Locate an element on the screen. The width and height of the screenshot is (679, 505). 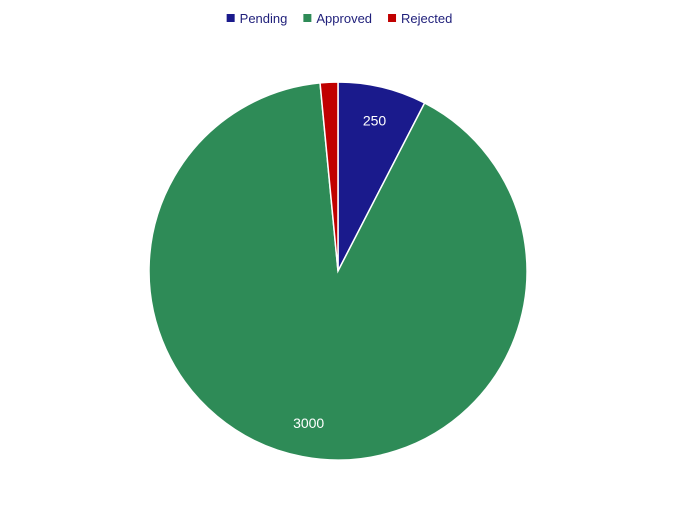
legend-swatch-rejected is located at coordinates (392, 18).